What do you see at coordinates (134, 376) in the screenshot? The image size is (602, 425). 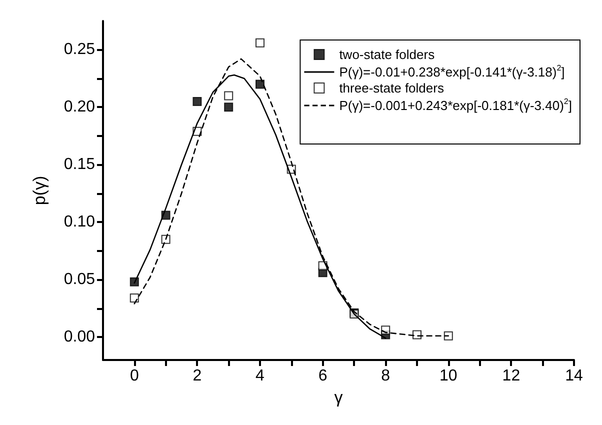 I see `x-tick-label: 0` at bounding box center [134, 376].